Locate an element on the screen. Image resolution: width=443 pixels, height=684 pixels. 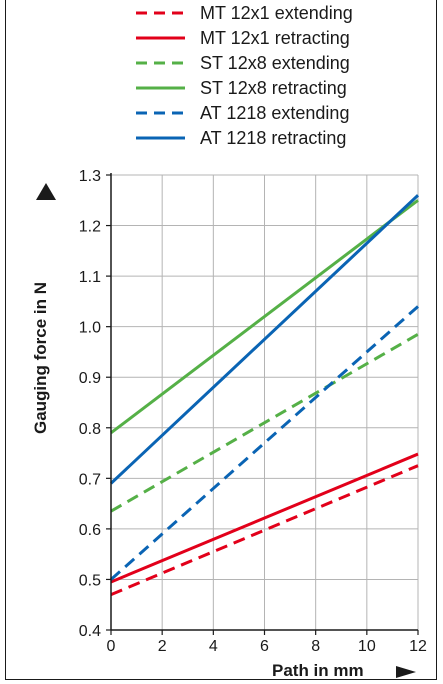
y-axis-arrow-icon is located at coordinates (46, 191).